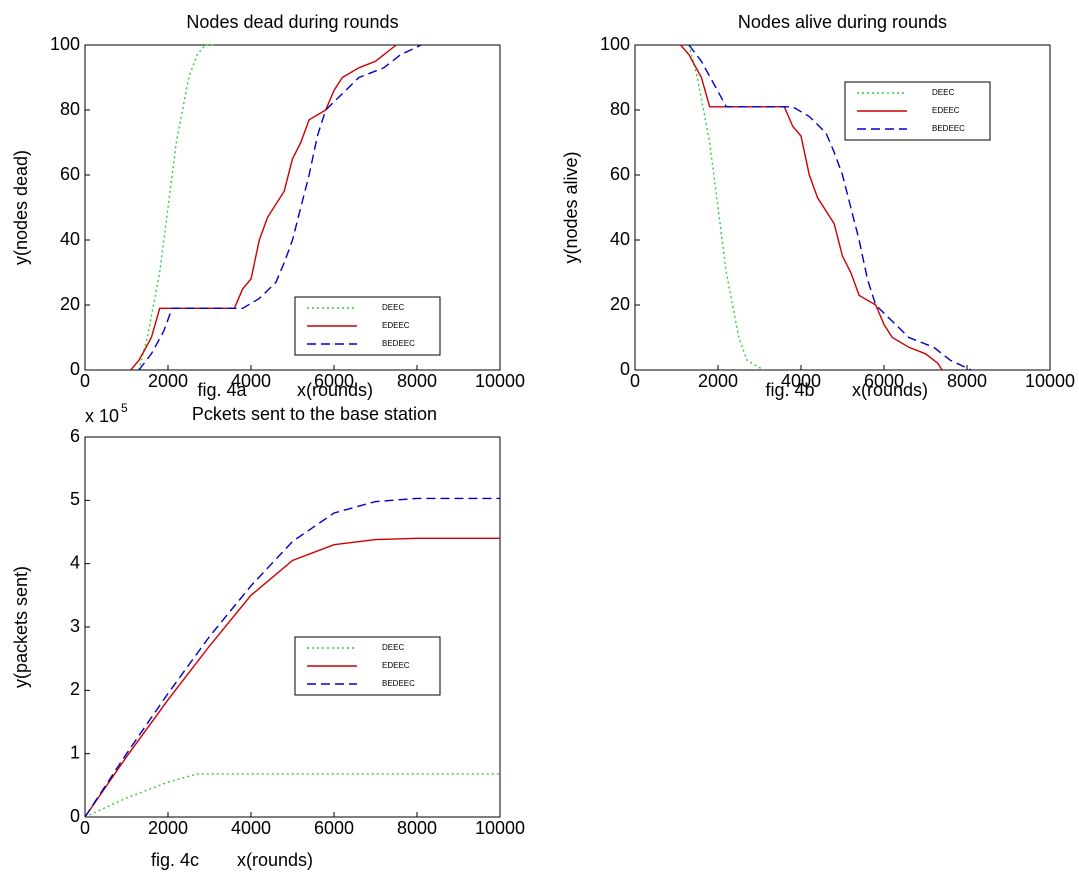 The image size is (1079, 874). I want to click on chart-title: Nodes alive during rounds, so click(842, 22).